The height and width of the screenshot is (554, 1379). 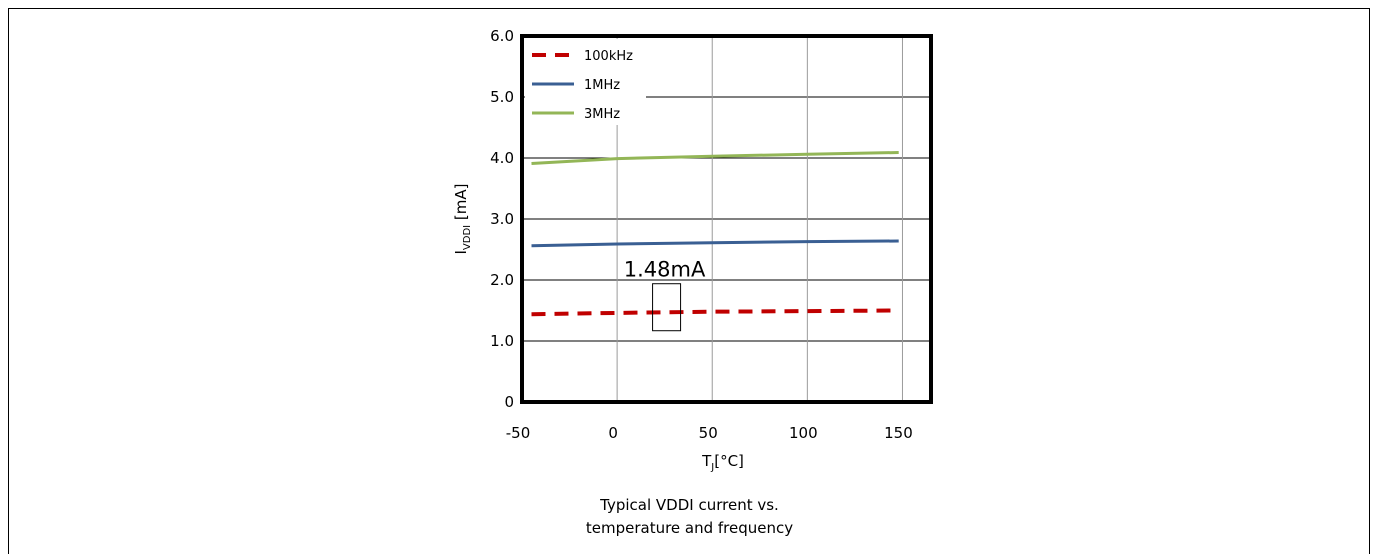 I want to click on y-tick-label: 2.0, so click(x=502, y=280).